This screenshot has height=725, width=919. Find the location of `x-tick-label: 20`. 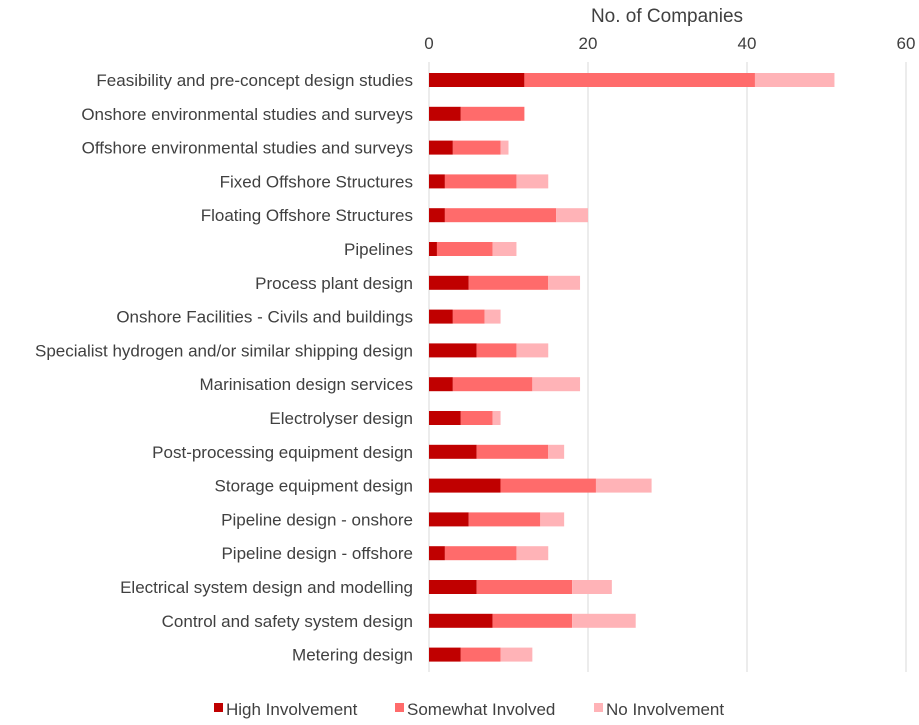

x-tick-label: 20 is located at coordinates (588, 43).